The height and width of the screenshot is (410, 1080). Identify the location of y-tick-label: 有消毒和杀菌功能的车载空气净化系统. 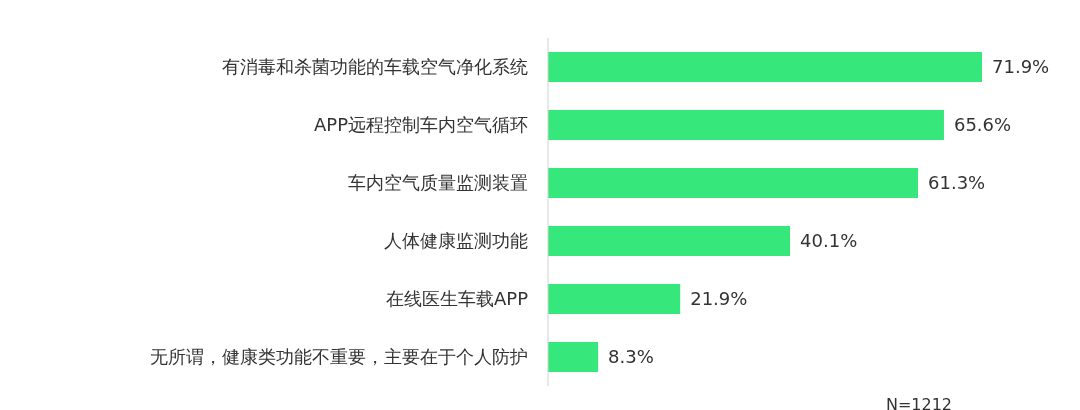
(375, 67).